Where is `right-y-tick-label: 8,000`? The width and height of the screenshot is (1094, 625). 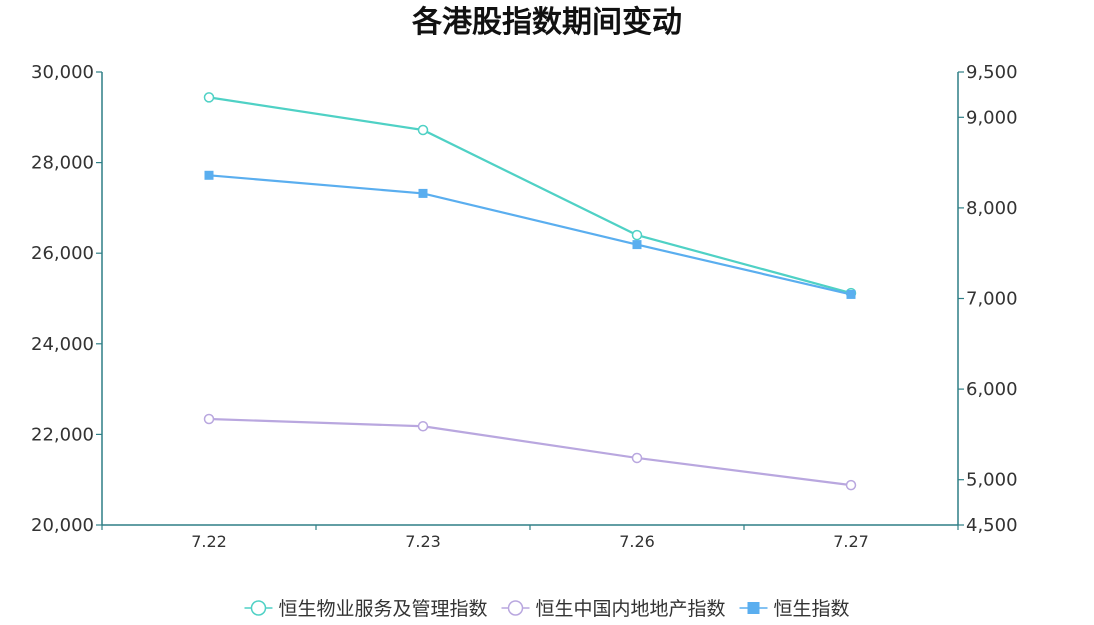
right-y-tick-label: 8,000 is located at coordinates (992, 208).